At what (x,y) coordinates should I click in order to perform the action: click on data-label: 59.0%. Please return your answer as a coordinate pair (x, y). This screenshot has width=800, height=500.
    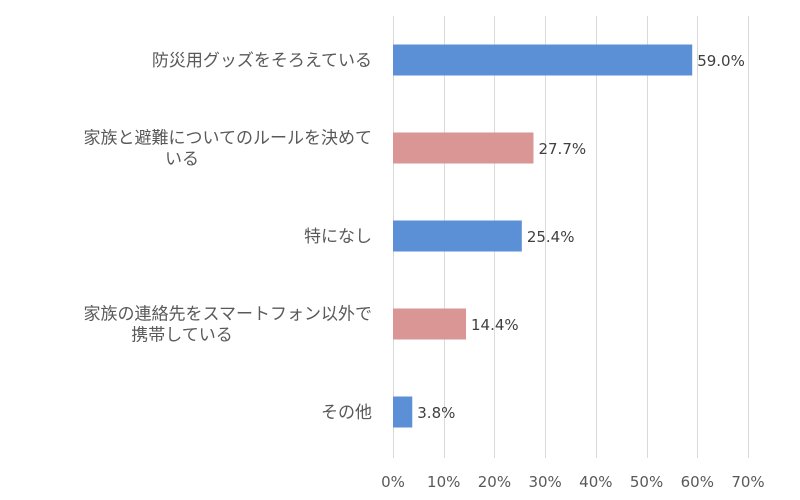
    Looking at the image, I should click on (721, 61).